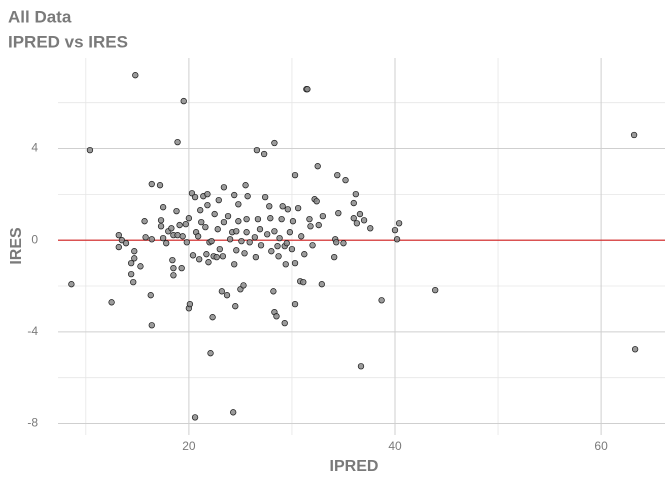 Image resolution: width=672 pixels, height=480 pixels. Describe the element at coordinates (16, 246) in the screenshot. I see `y-axis-title: IRES` at that location.